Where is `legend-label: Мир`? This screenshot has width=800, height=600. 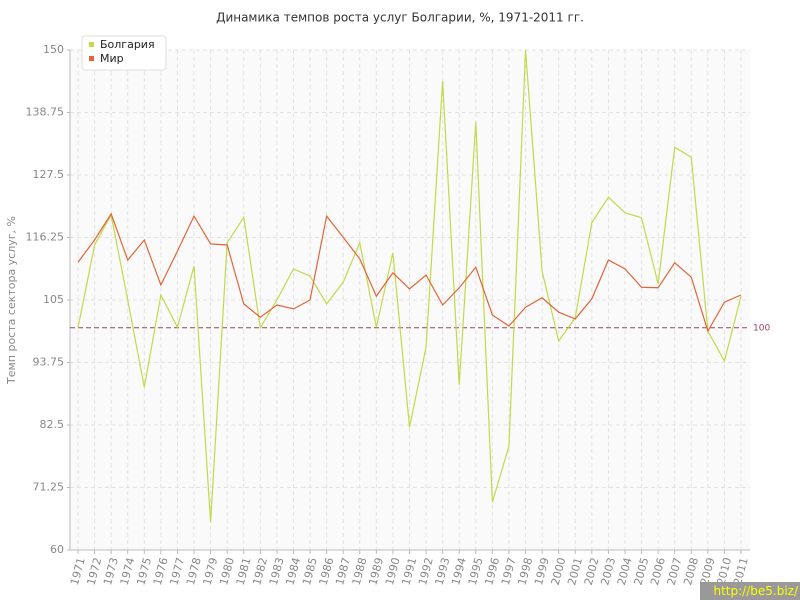
legend-label: Мир is located at coordinates (112, 58).